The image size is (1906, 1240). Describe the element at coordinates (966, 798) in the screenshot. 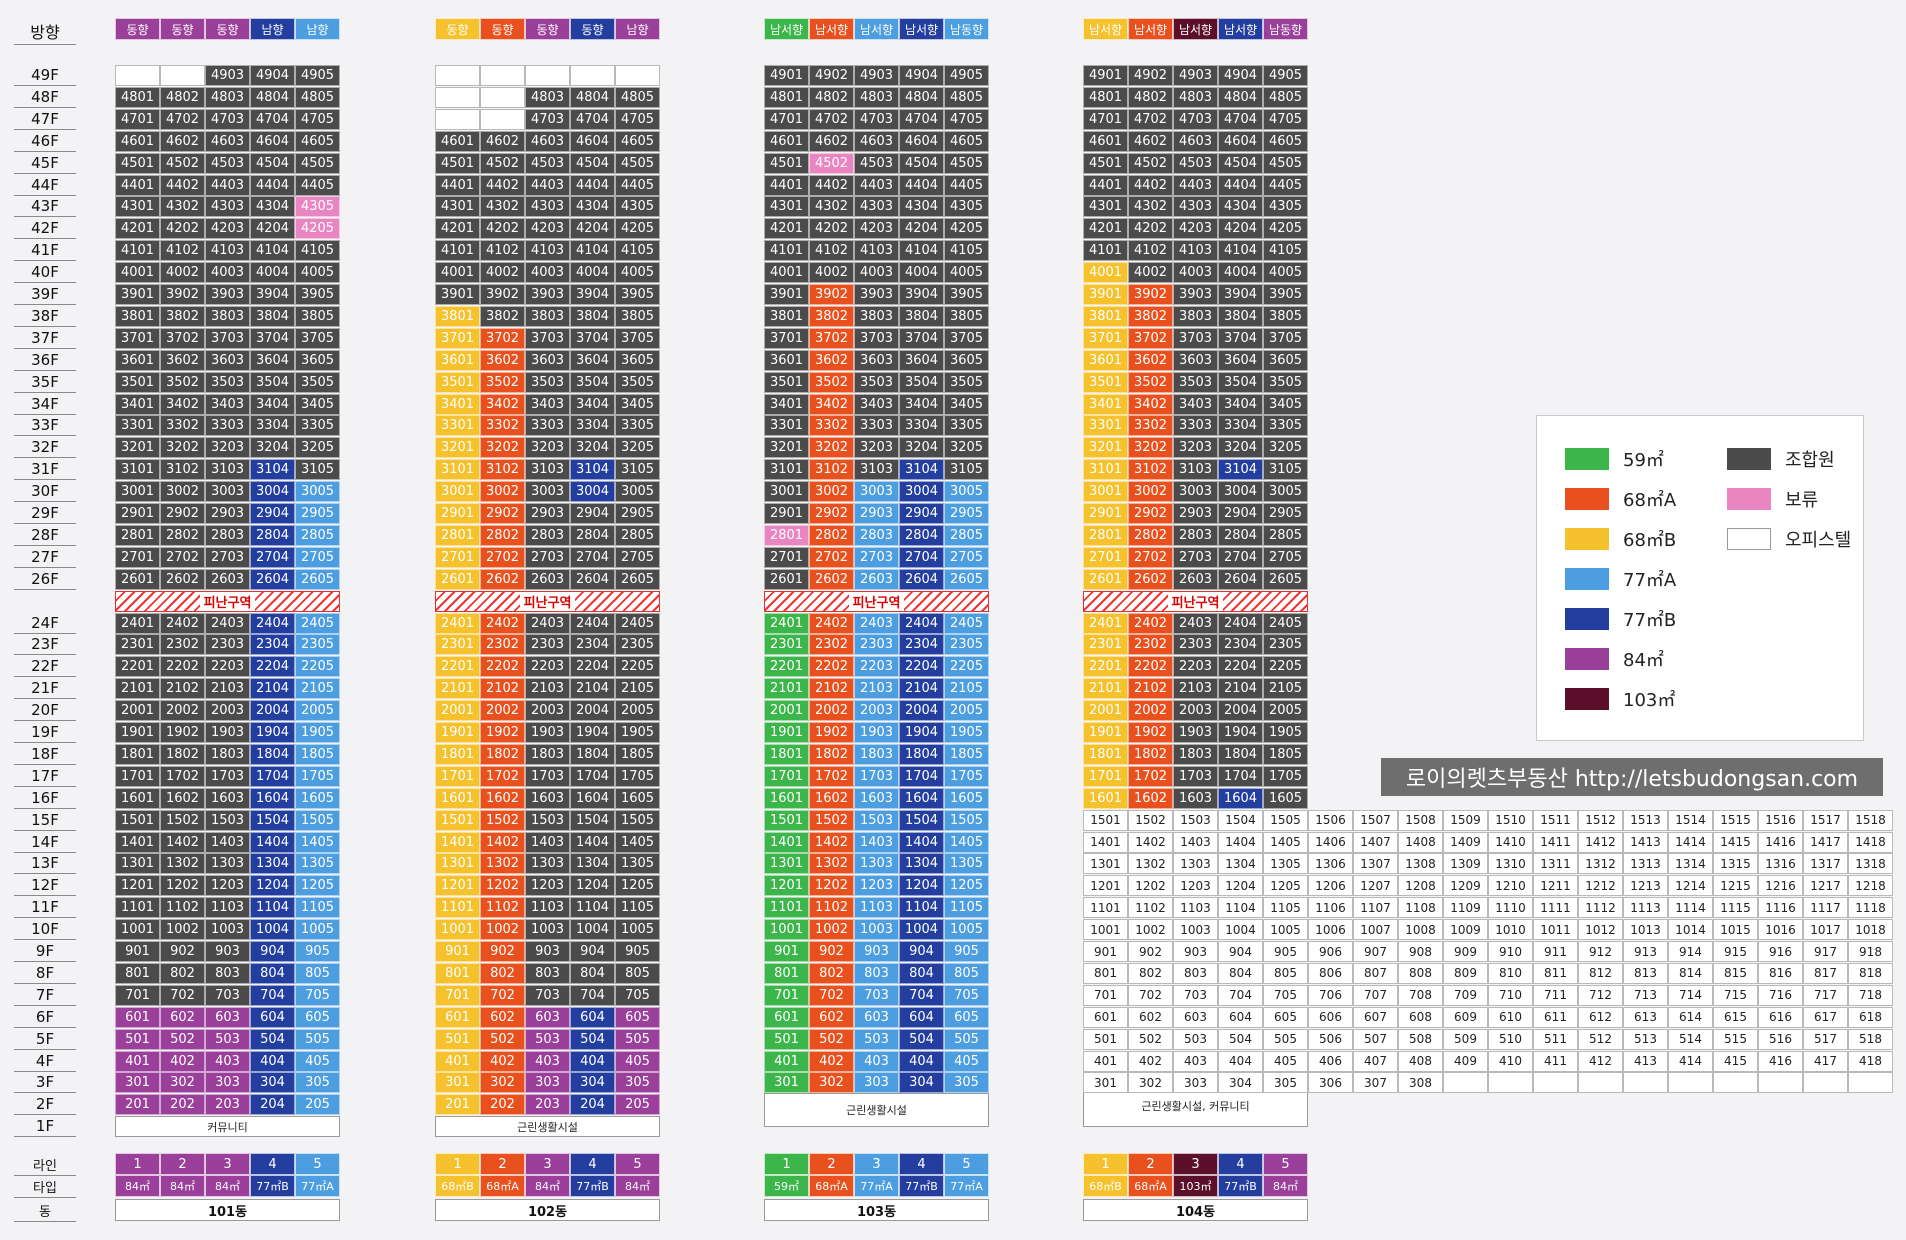

I see `unit-cell: 1605` at that location.